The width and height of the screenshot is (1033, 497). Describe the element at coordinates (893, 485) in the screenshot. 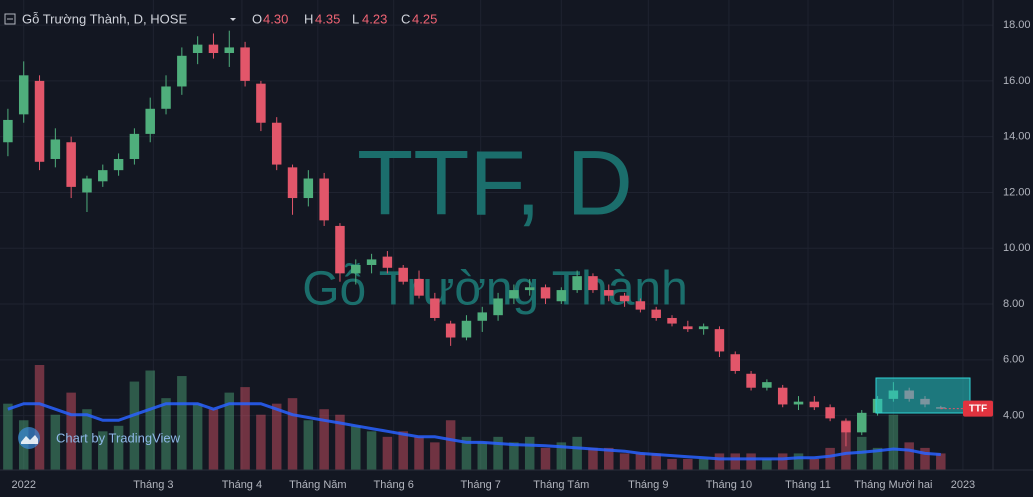

I see `x-tick-label: Tháng Mười hai` at that location.